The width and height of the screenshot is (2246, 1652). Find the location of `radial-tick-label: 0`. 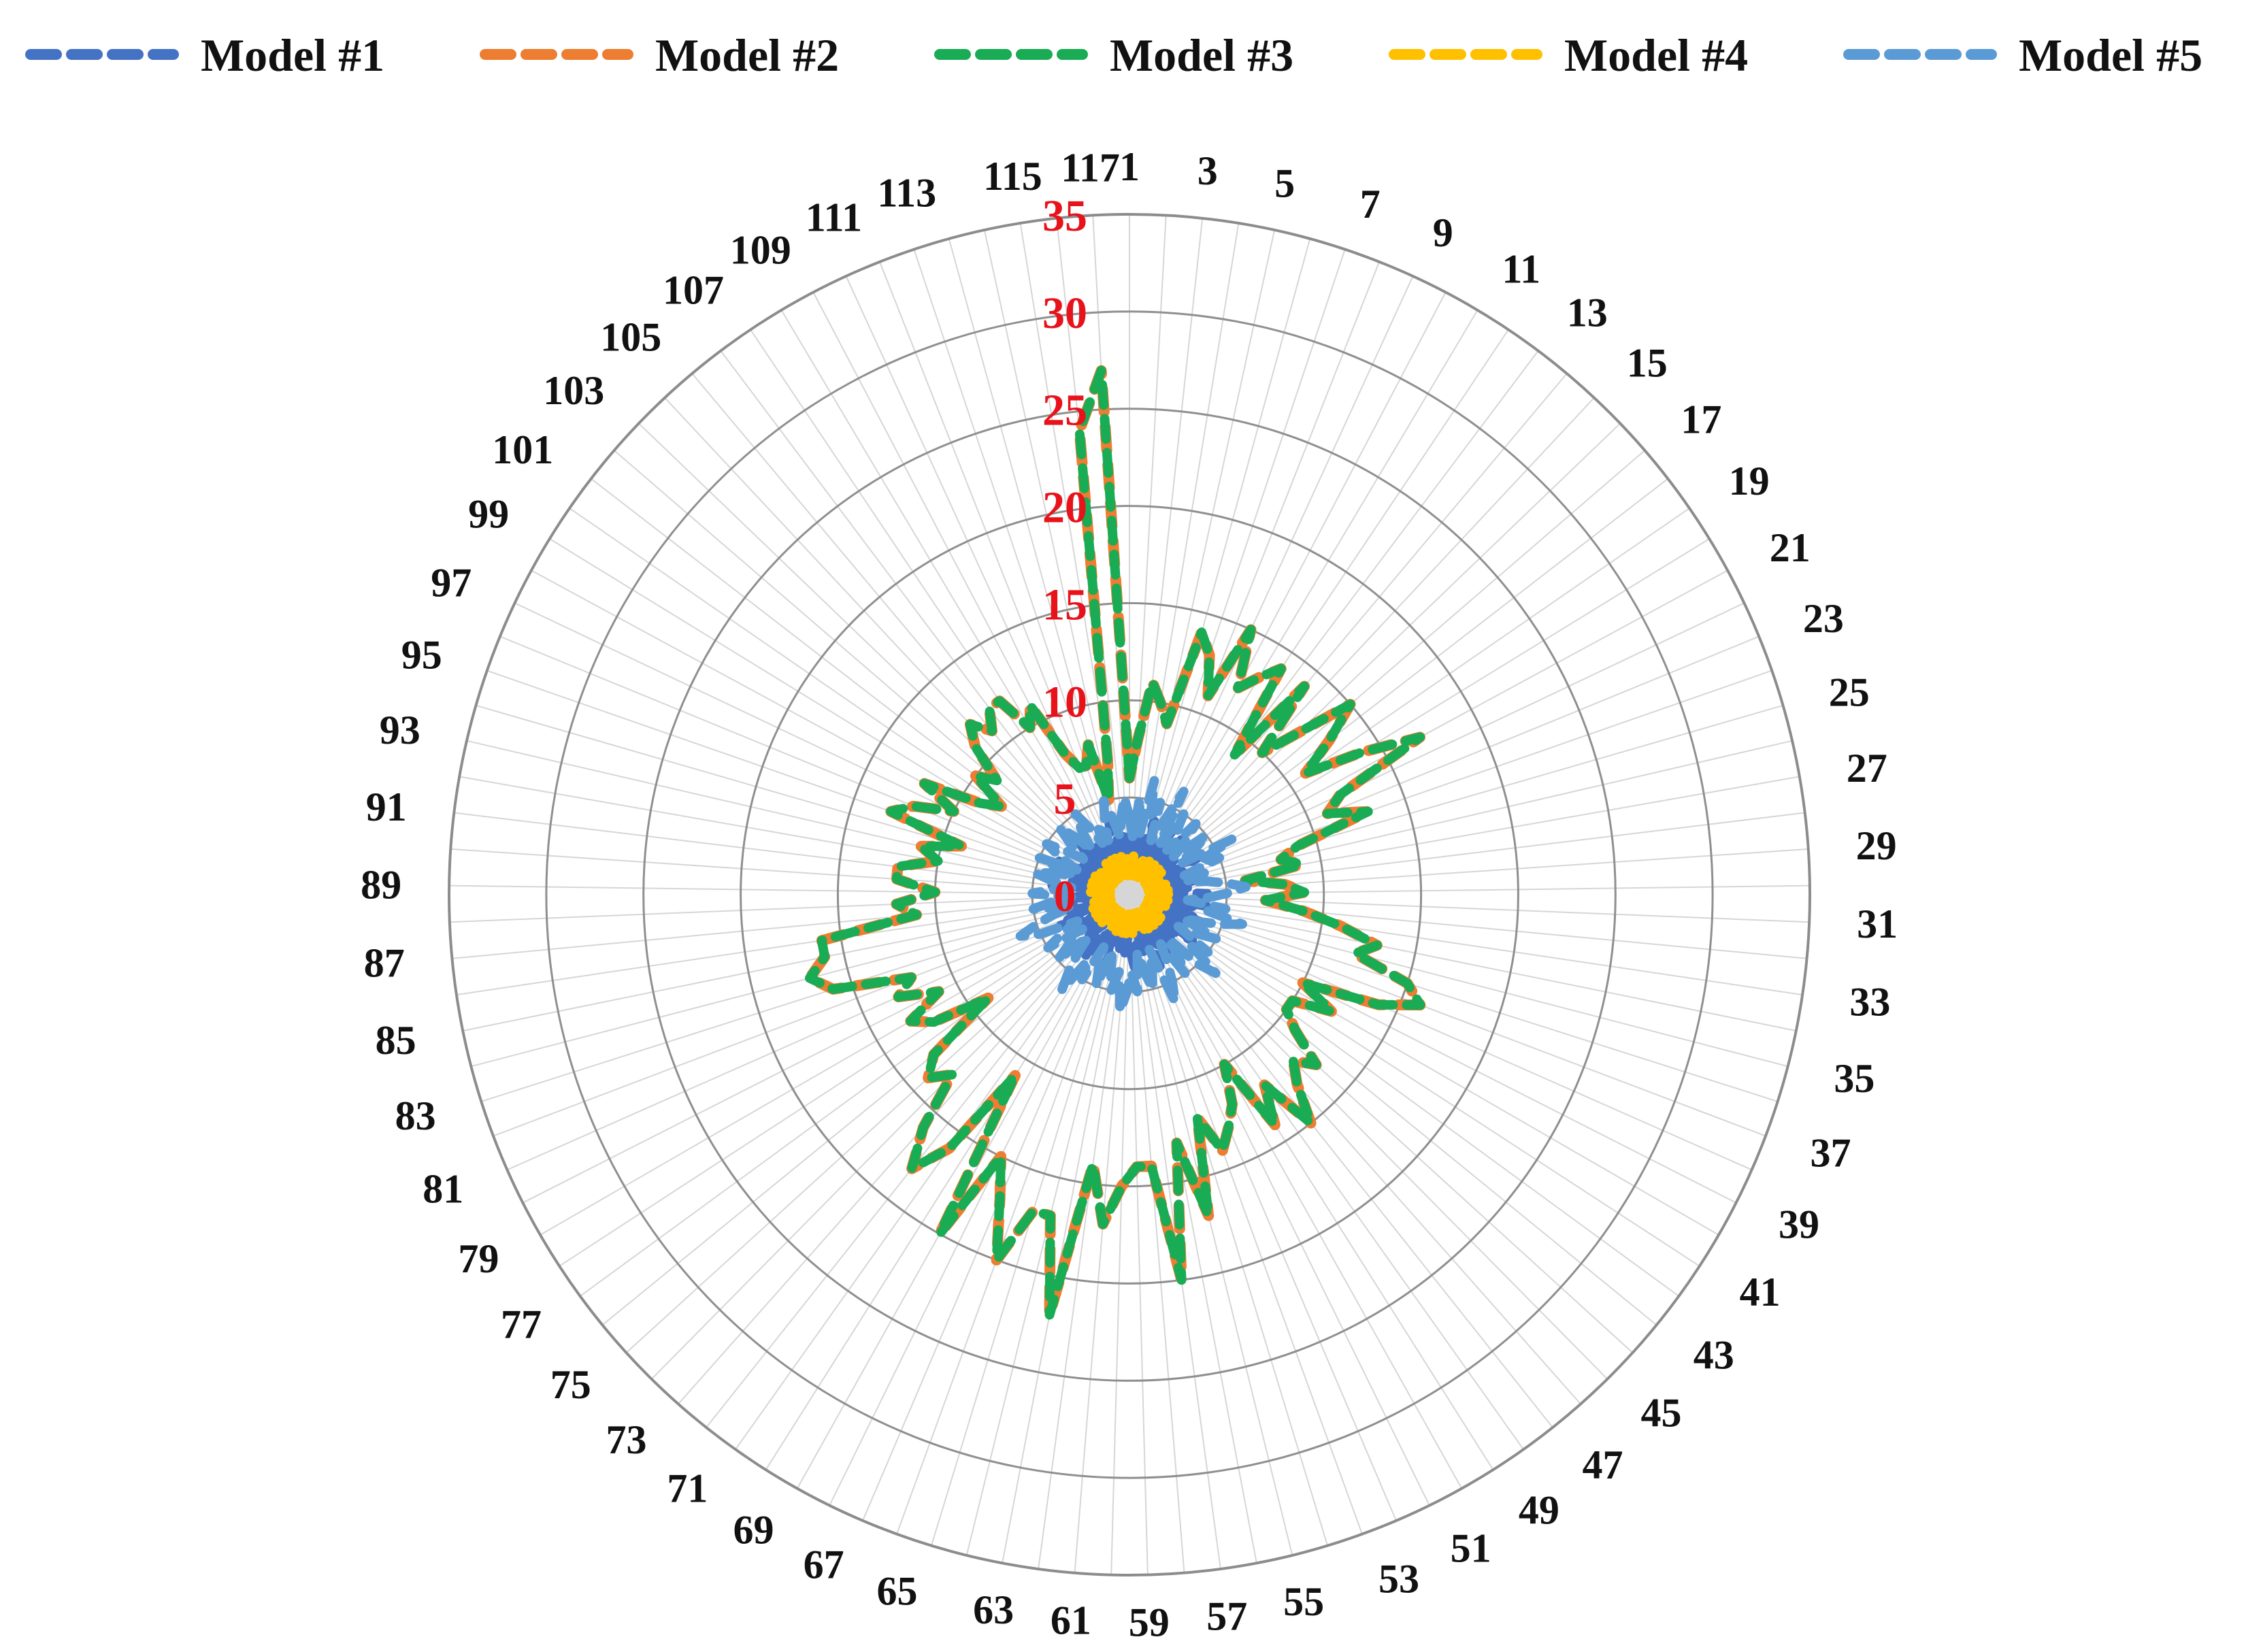

radial-tick-label: 0 is located at coordinates (1065, 897).